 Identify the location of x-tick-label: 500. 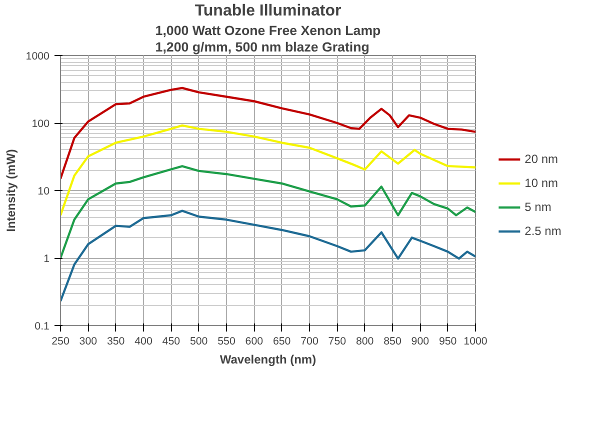
(199, 342).